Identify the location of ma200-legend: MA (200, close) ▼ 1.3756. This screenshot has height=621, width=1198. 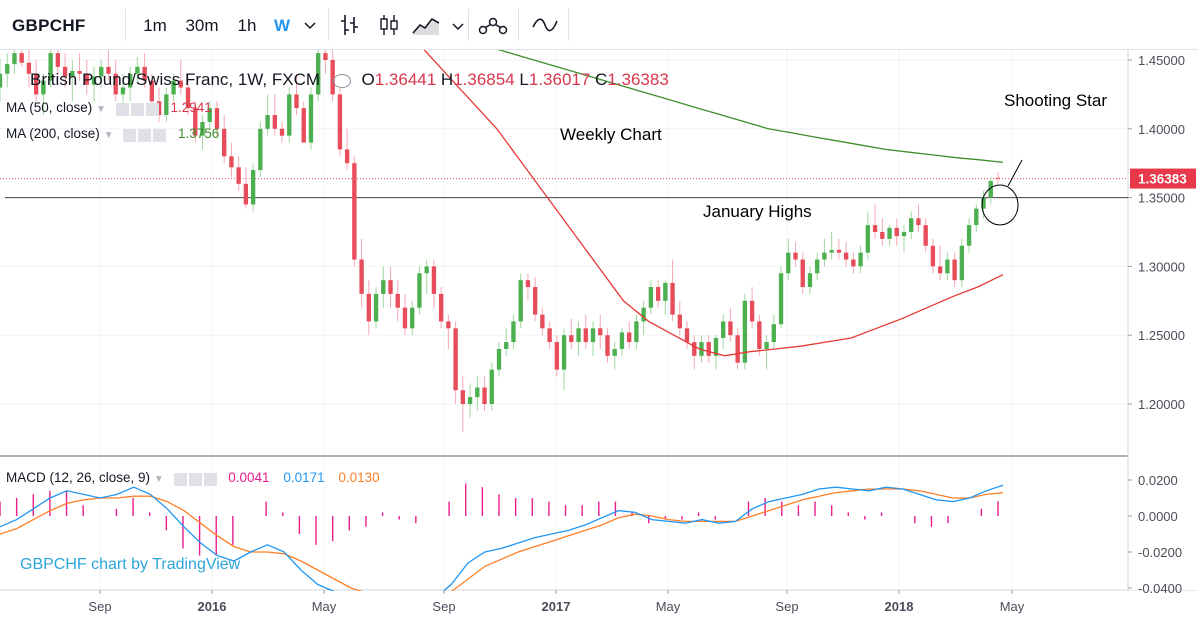
(112, 134).